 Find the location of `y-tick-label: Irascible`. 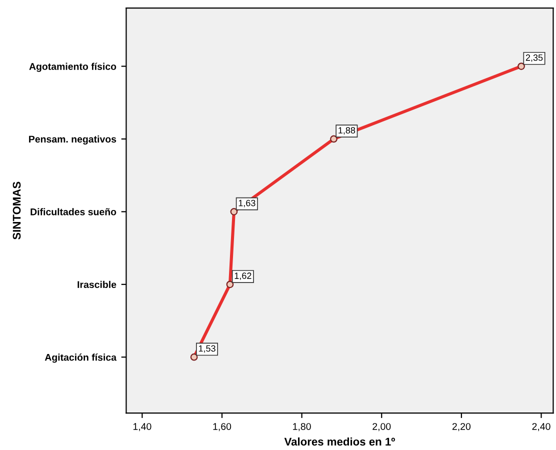

y-tick-label: Irascible is located at coordinates (97, 284).